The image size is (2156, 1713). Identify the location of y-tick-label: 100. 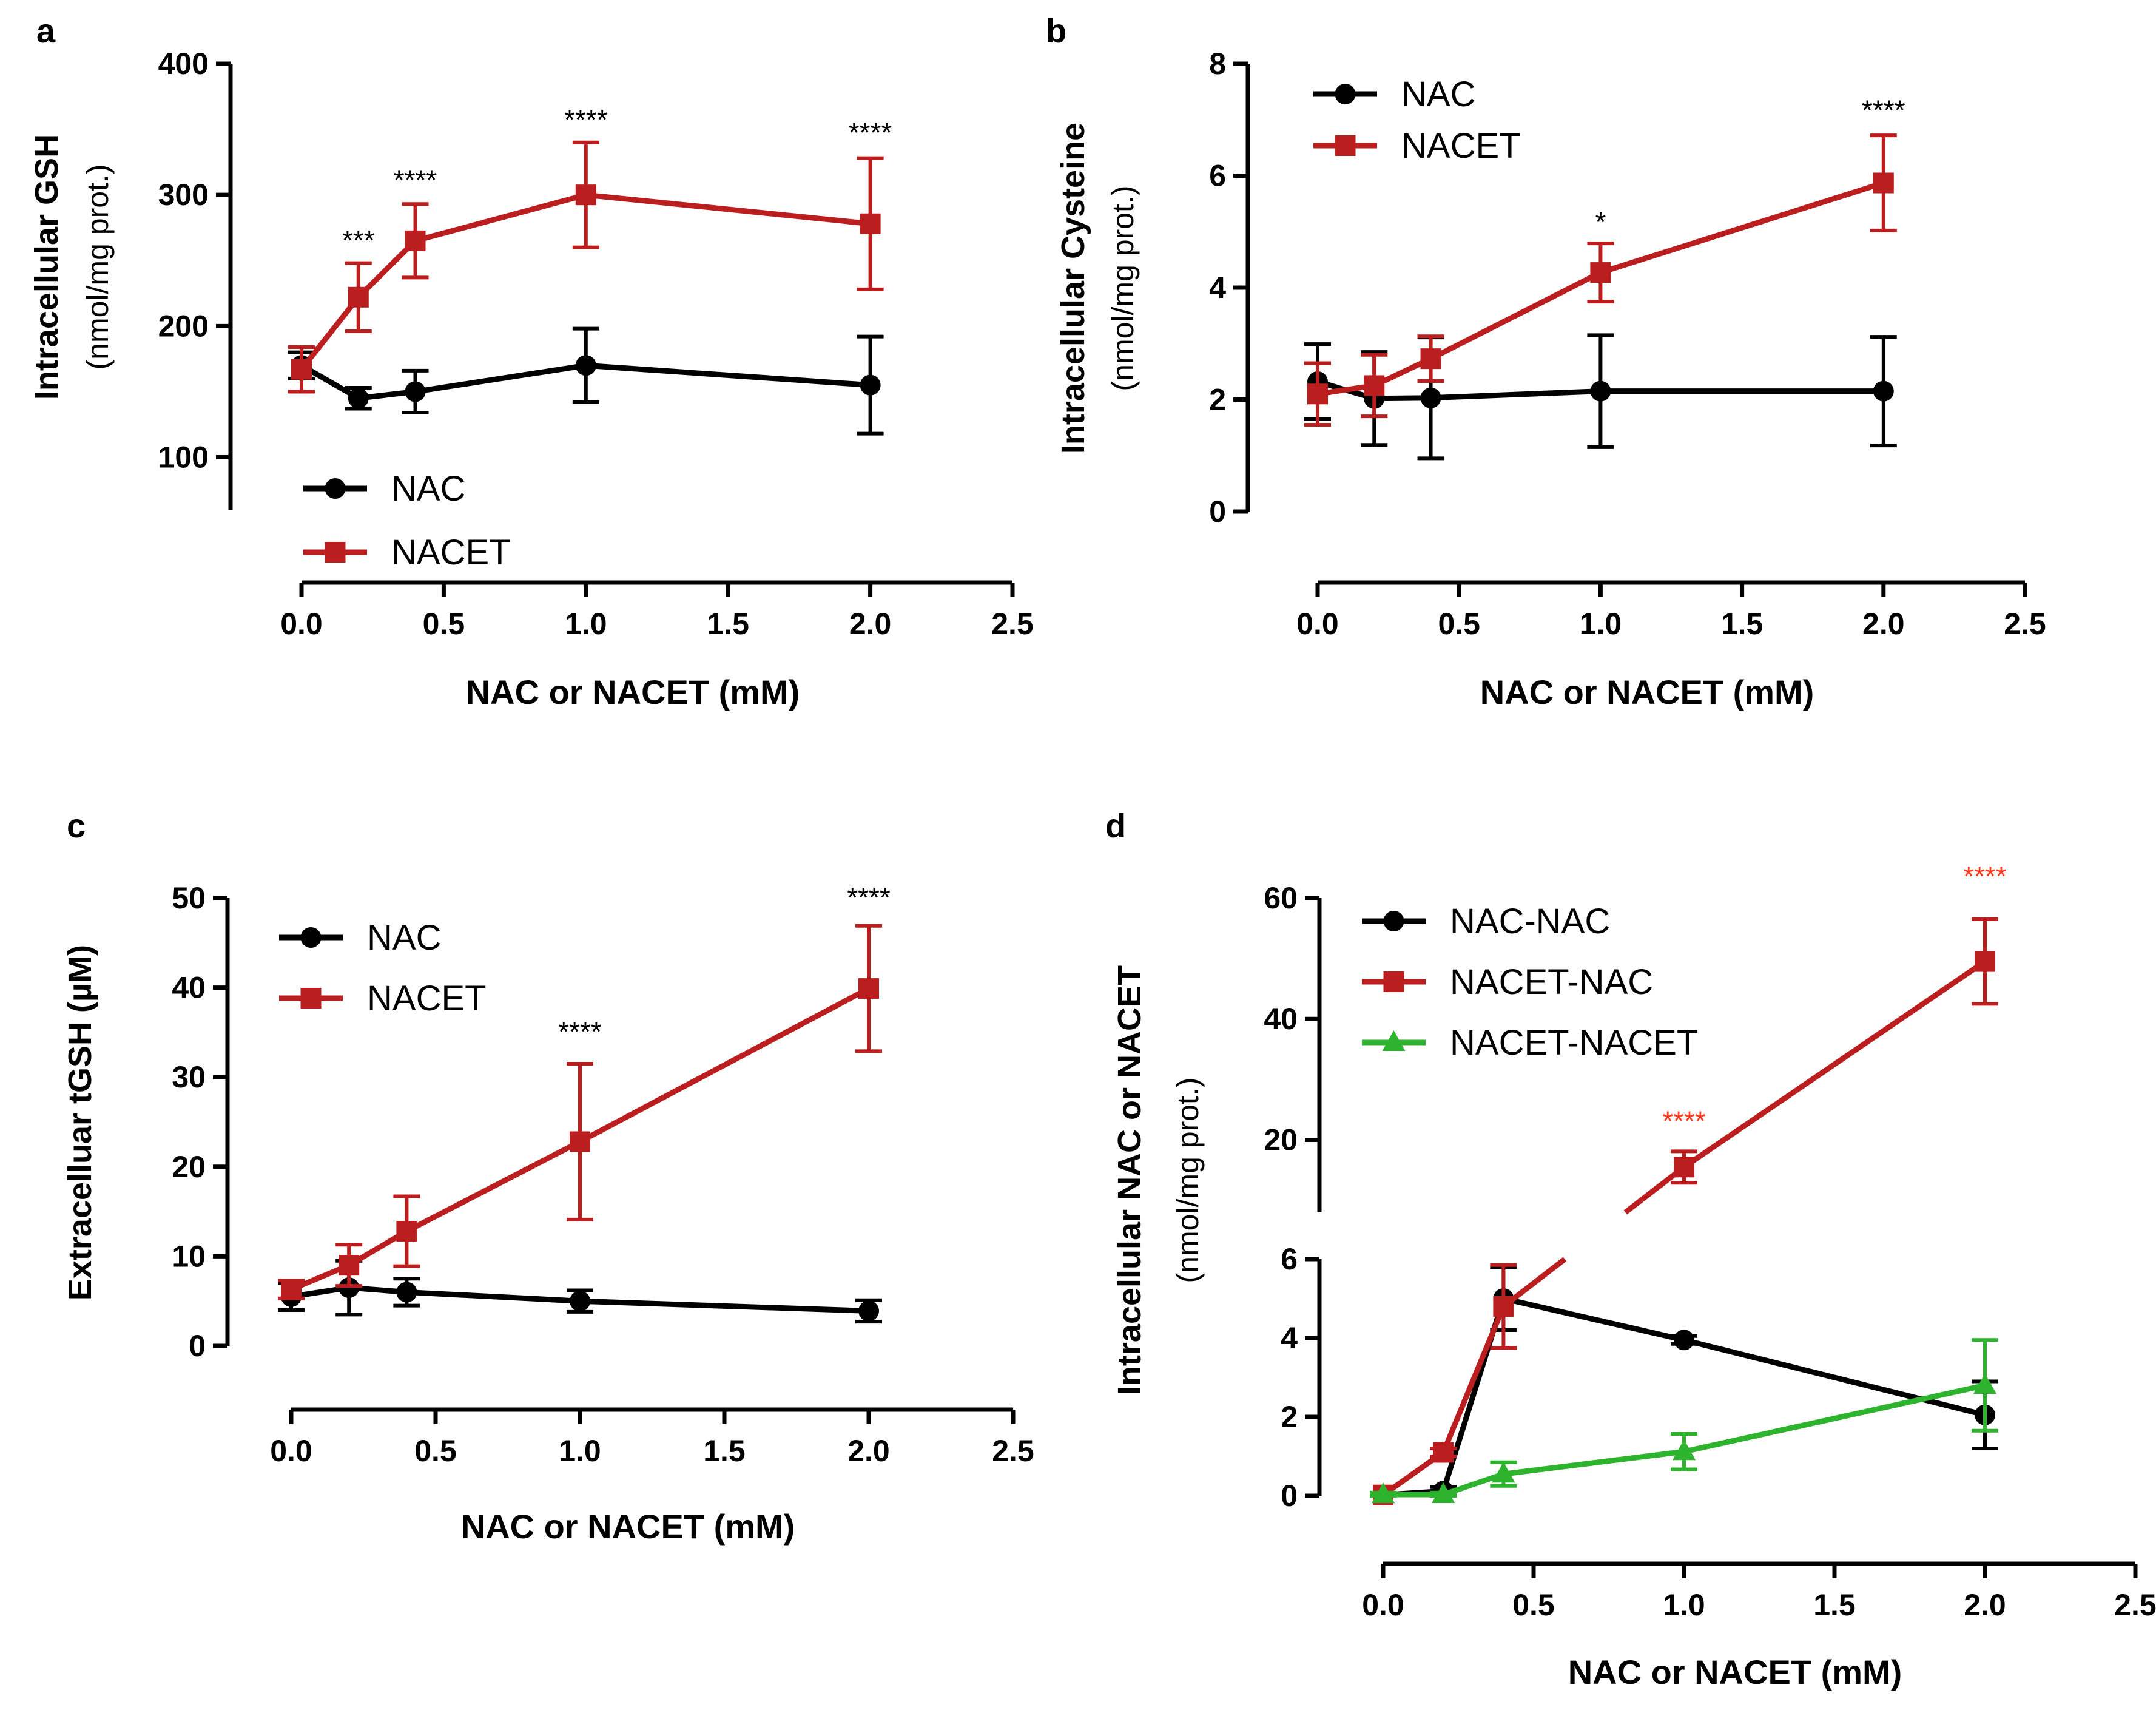
(183, 458).